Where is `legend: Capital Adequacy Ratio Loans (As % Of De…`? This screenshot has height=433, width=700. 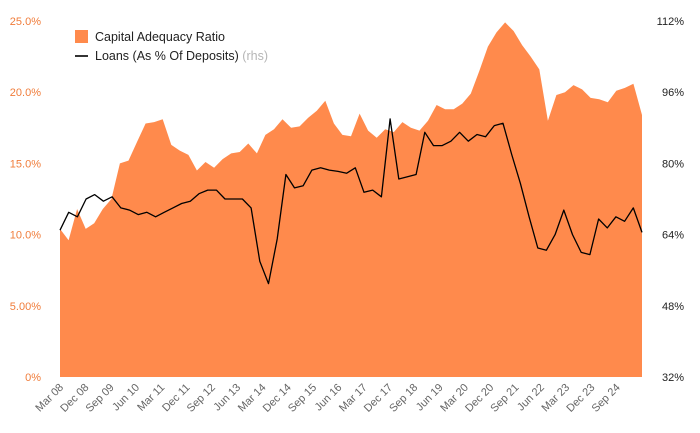
legend: Capital Adequacy Ratio Loans (As % Of De… is located at coordinates (171, 46).